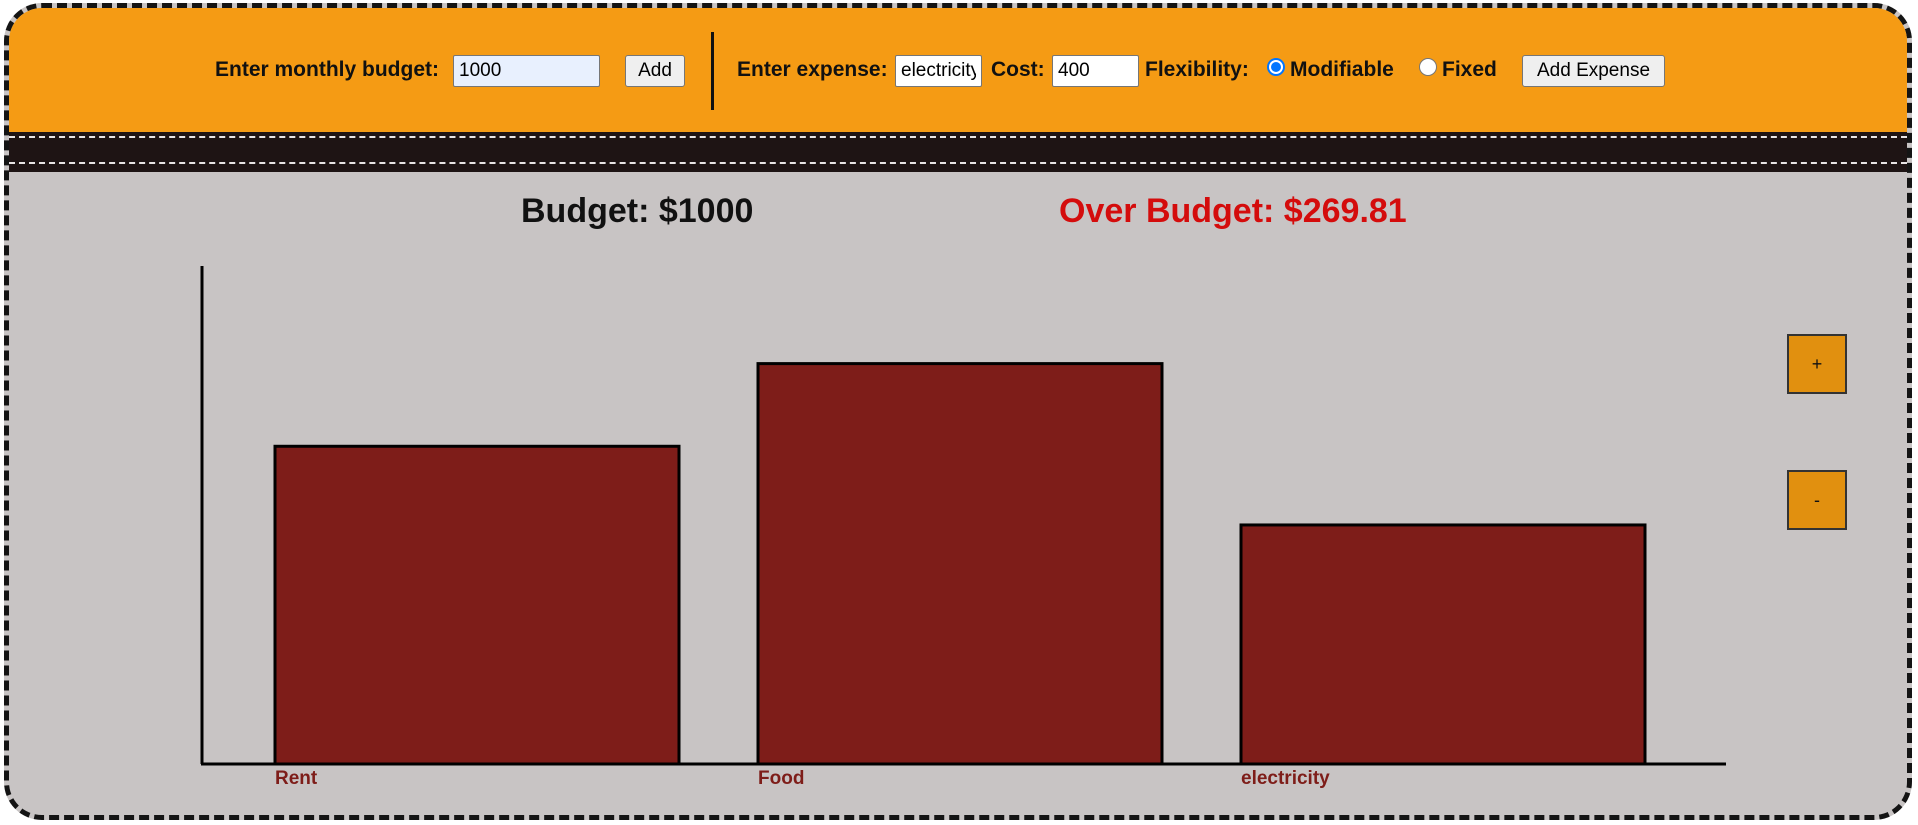 The width and height of the screenshot is (1918, 825). I want to click on category-label-electricity: electricity, so click(1285, 778).